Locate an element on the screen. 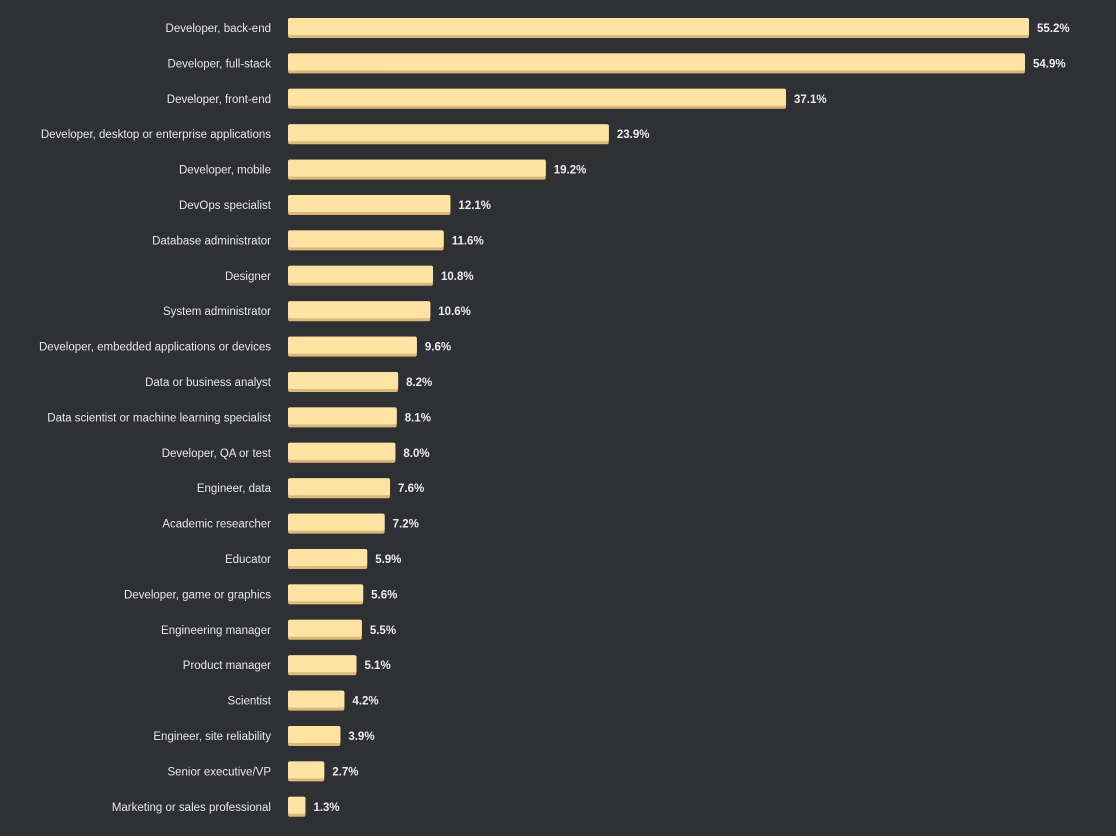 This screenshot has width=1116, height=836. category-label: Designer is located at coordinates (248, 277).